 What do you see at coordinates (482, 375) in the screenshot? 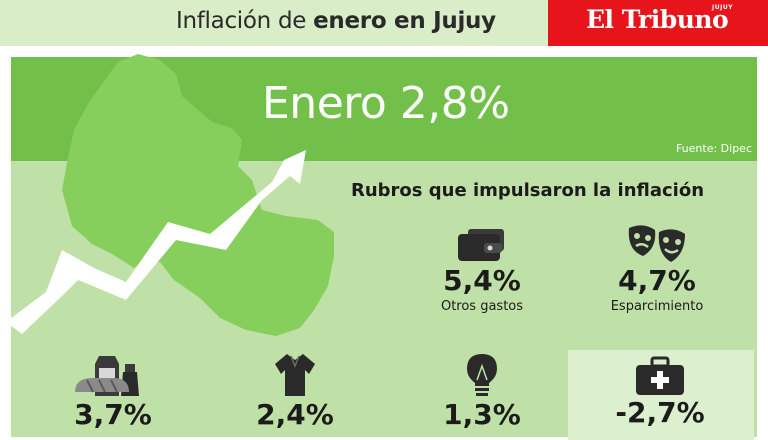
I see `lightbulb-icon` at bounding box center [482, 375].